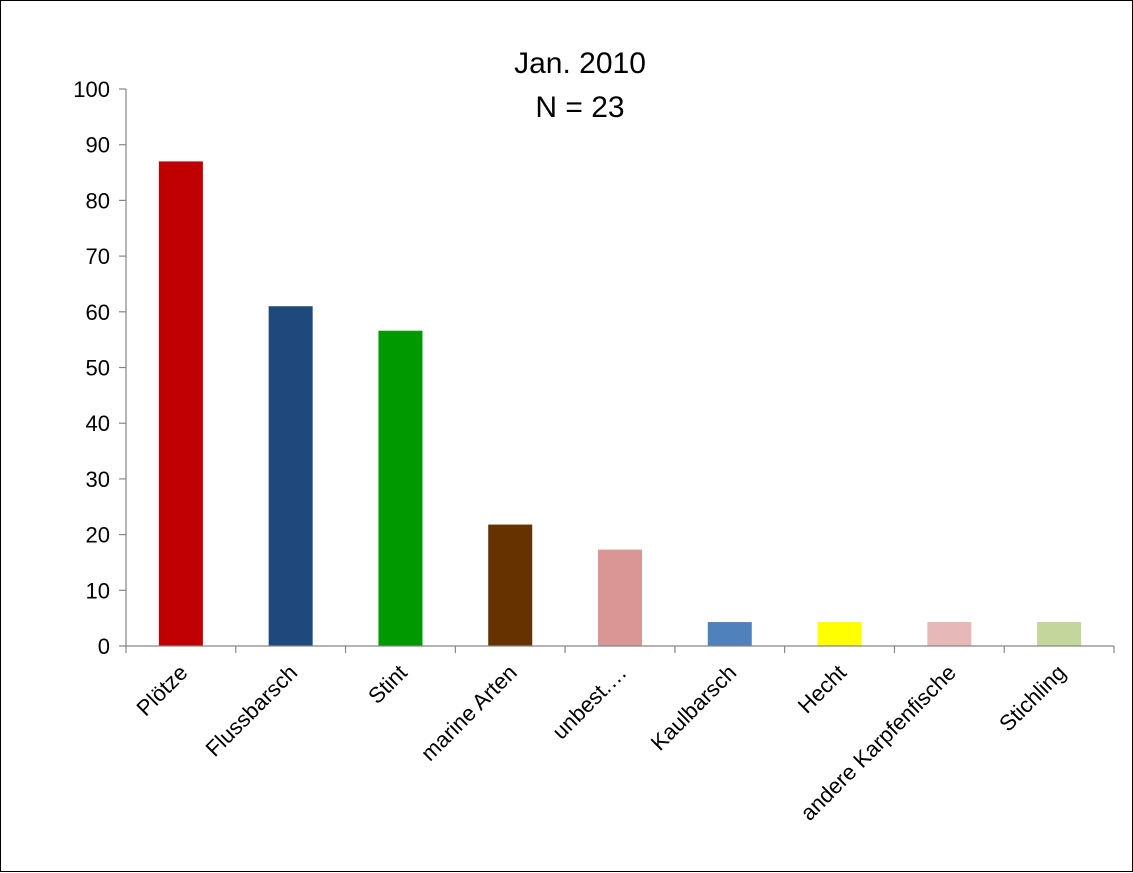  I want to click on x-tick-label: Stint, so click(387, 684).